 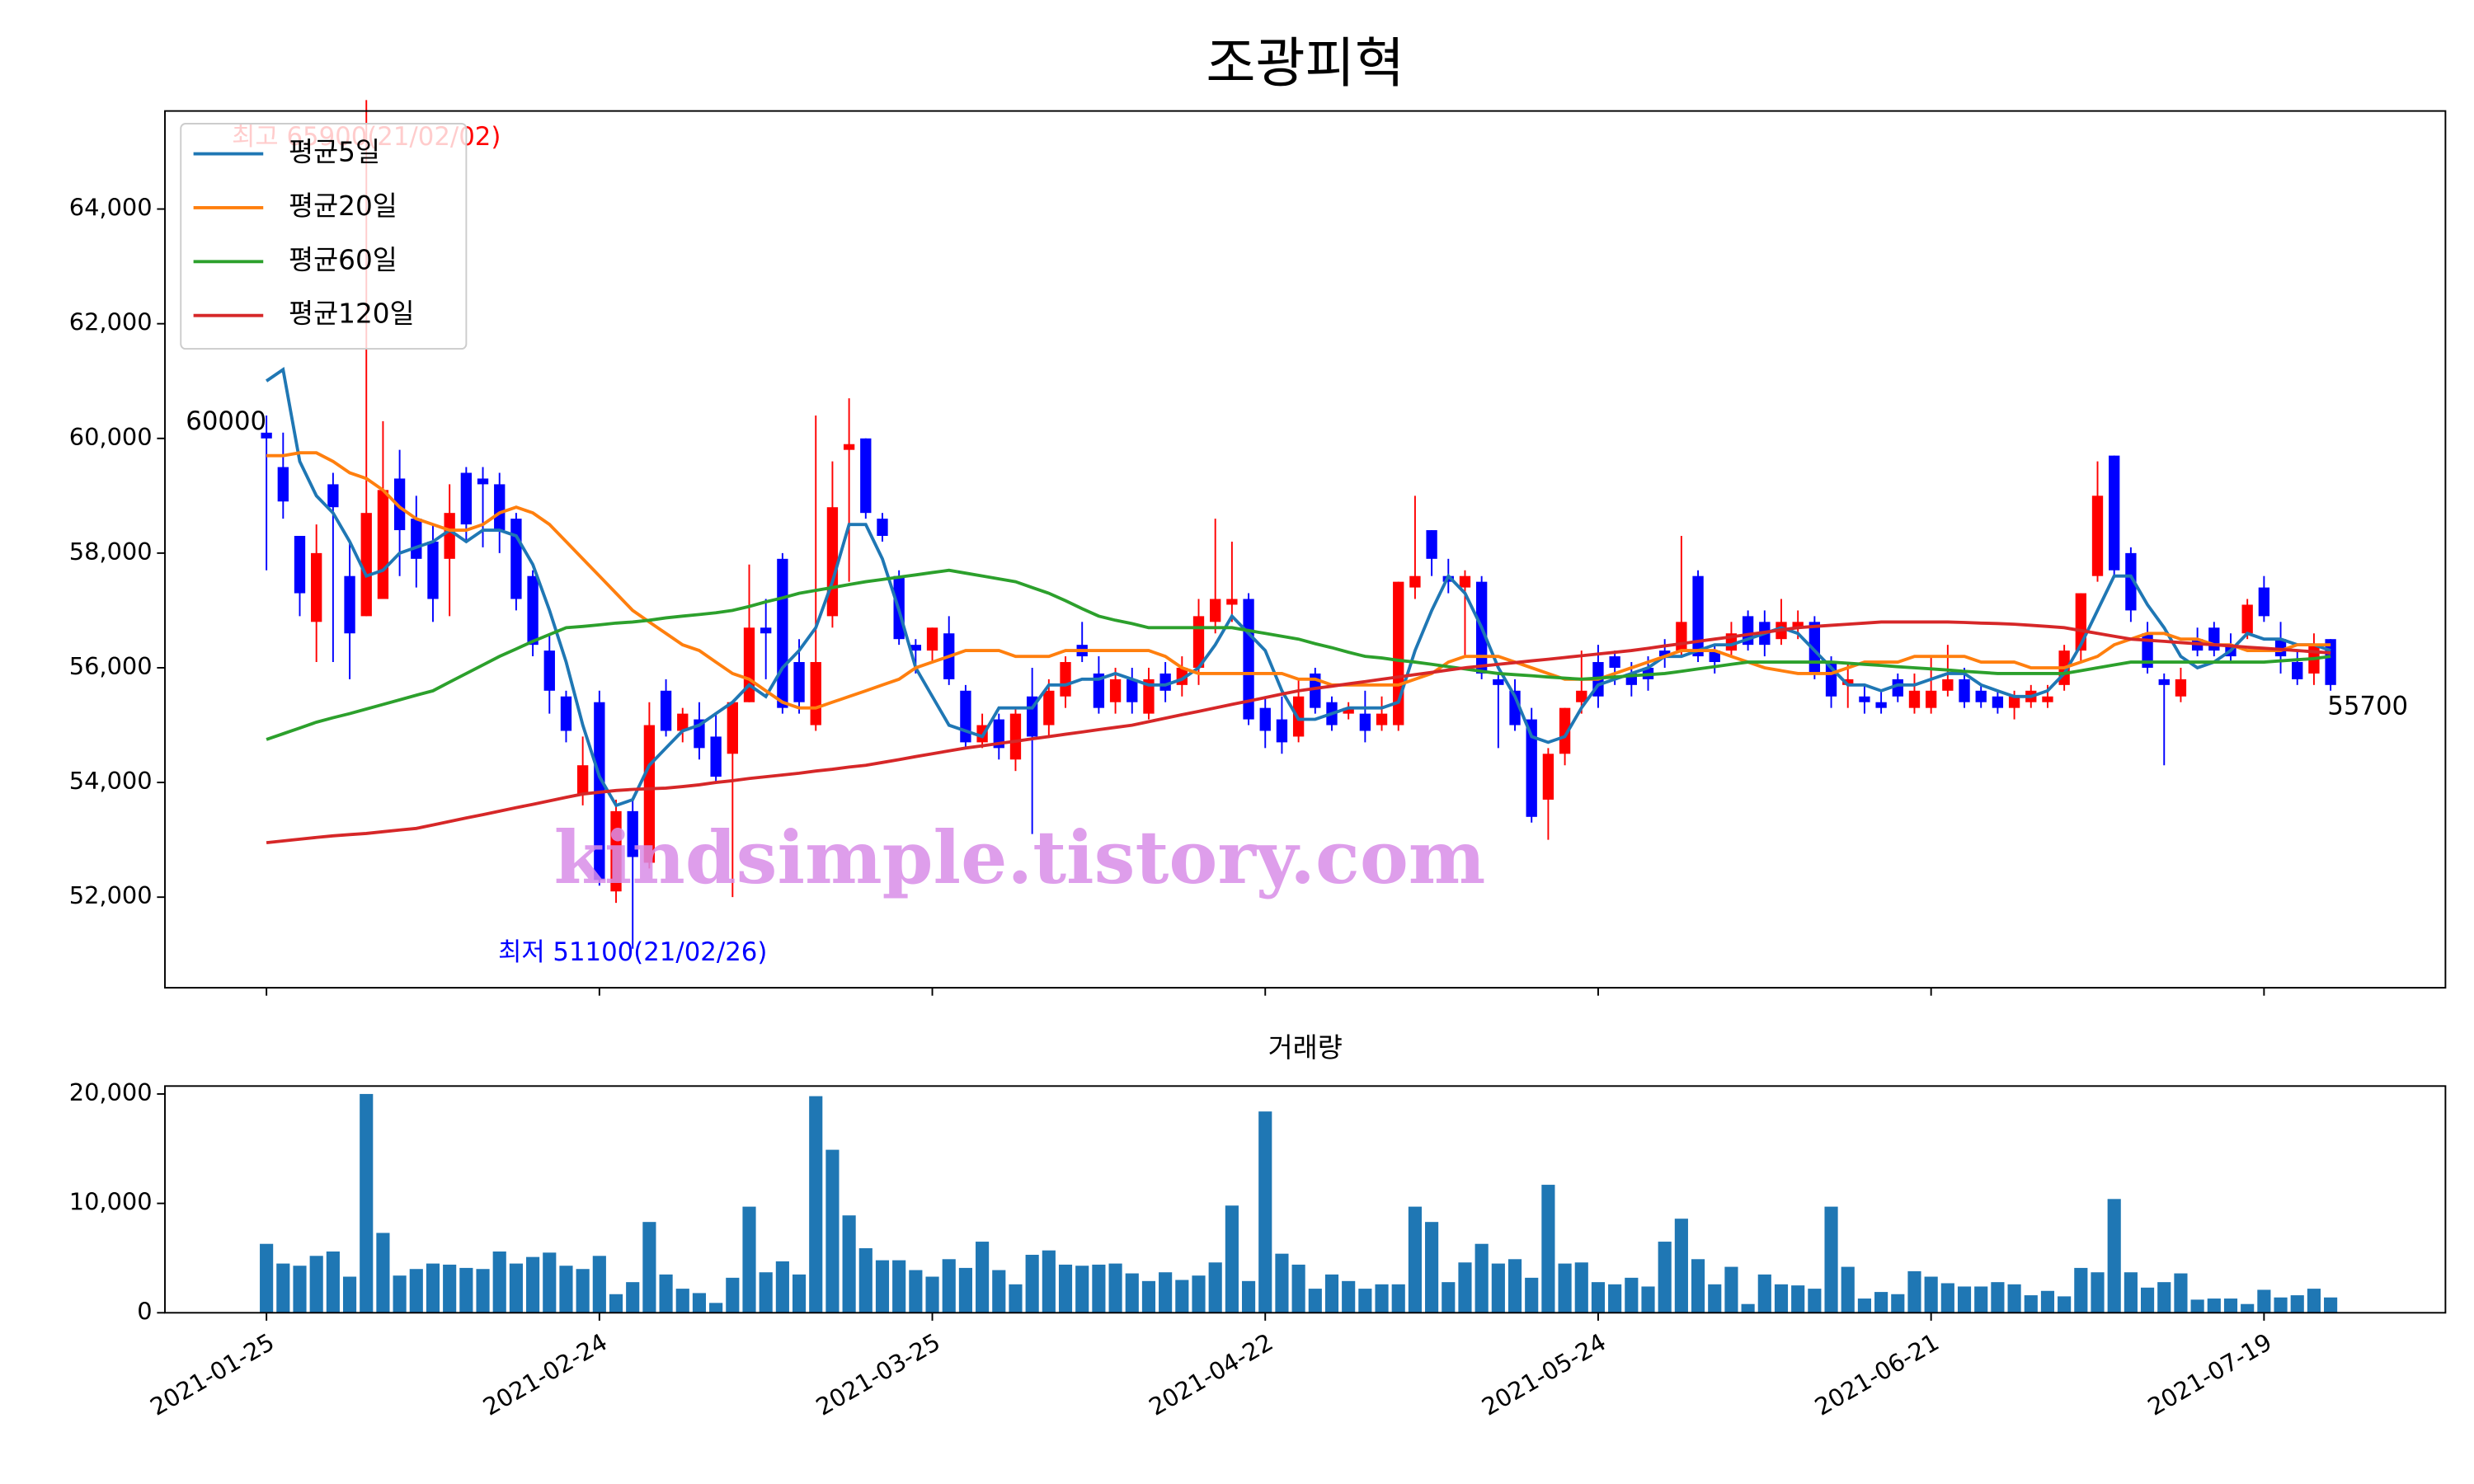 I want to click on low-annotation: 최저 51100(21/02/26), so click(x=632, y=952).